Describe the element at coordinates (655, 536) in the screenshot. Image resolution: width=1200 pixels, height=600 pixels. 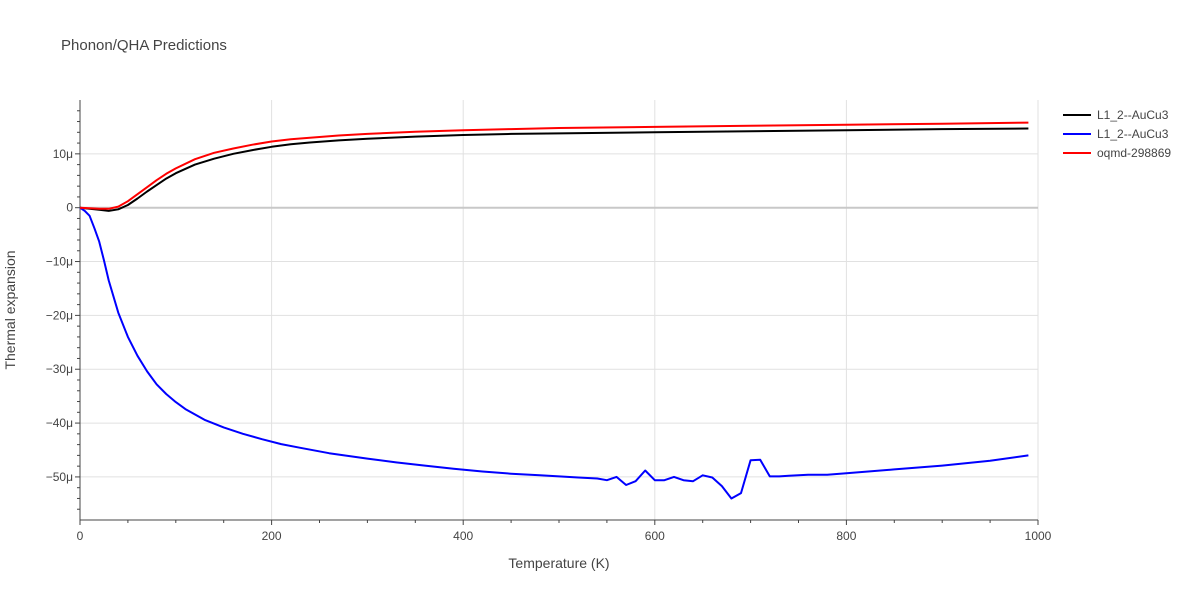
I see `x-tick-label: 600` at that location.